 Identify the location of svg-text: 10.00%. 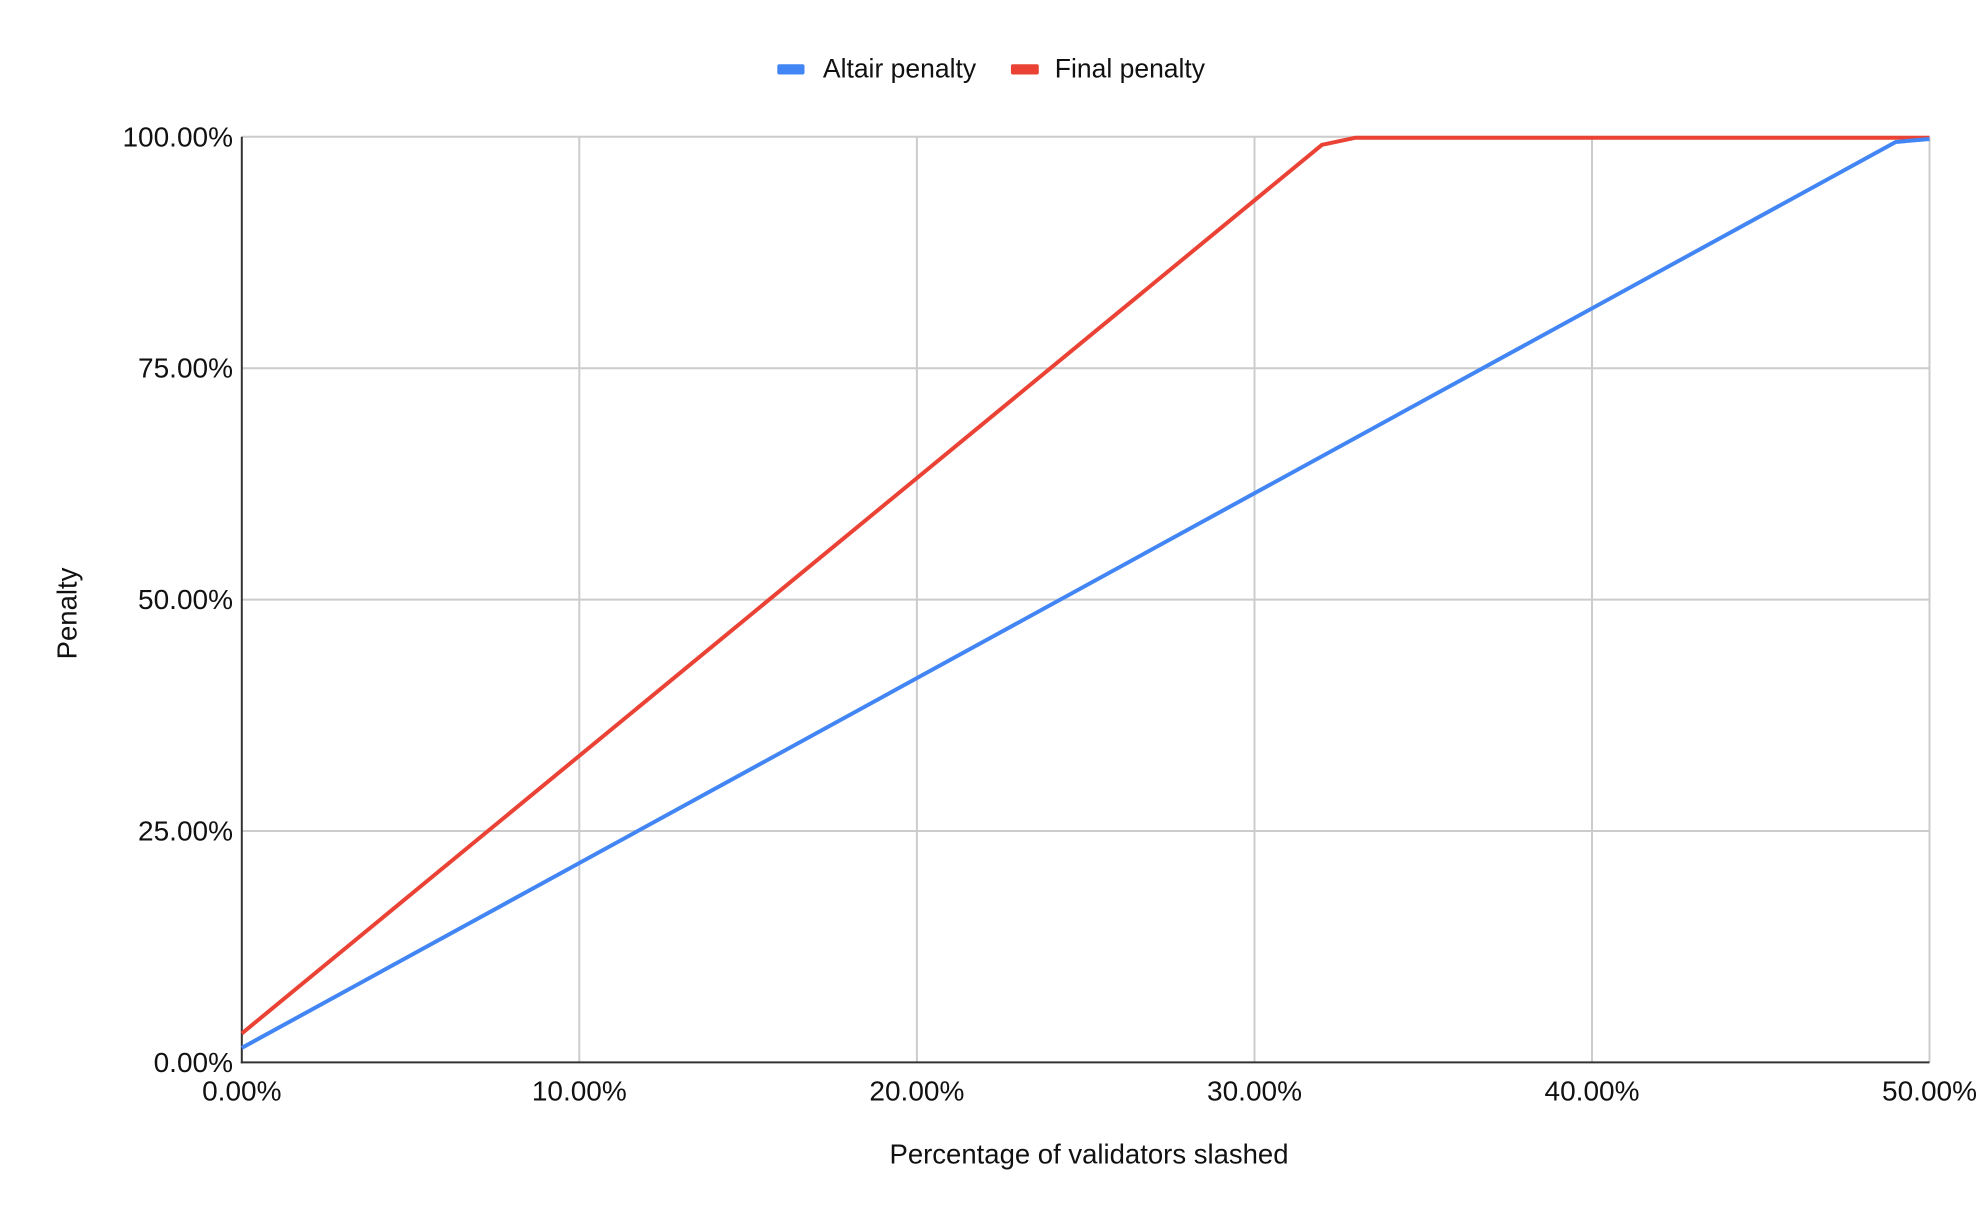
(579, 1091).